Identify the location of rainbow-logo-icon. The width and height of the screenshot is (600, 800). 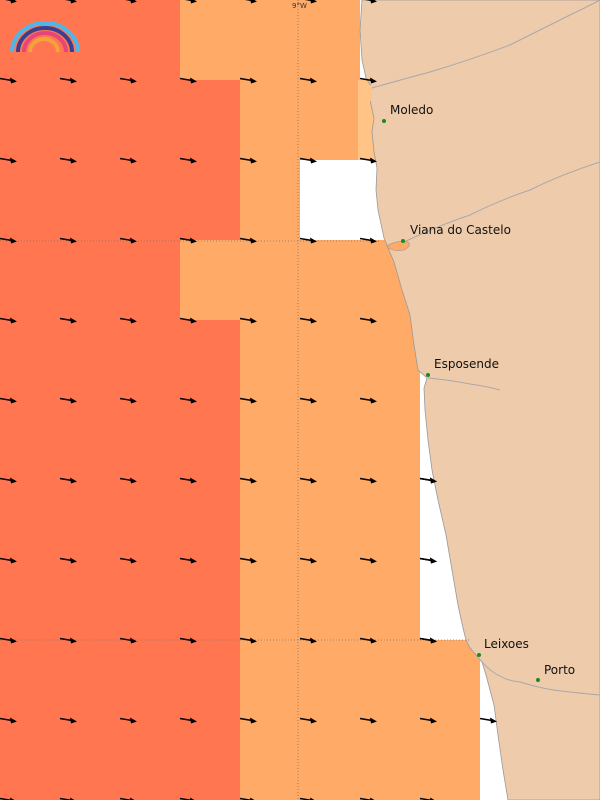
(45, 37).